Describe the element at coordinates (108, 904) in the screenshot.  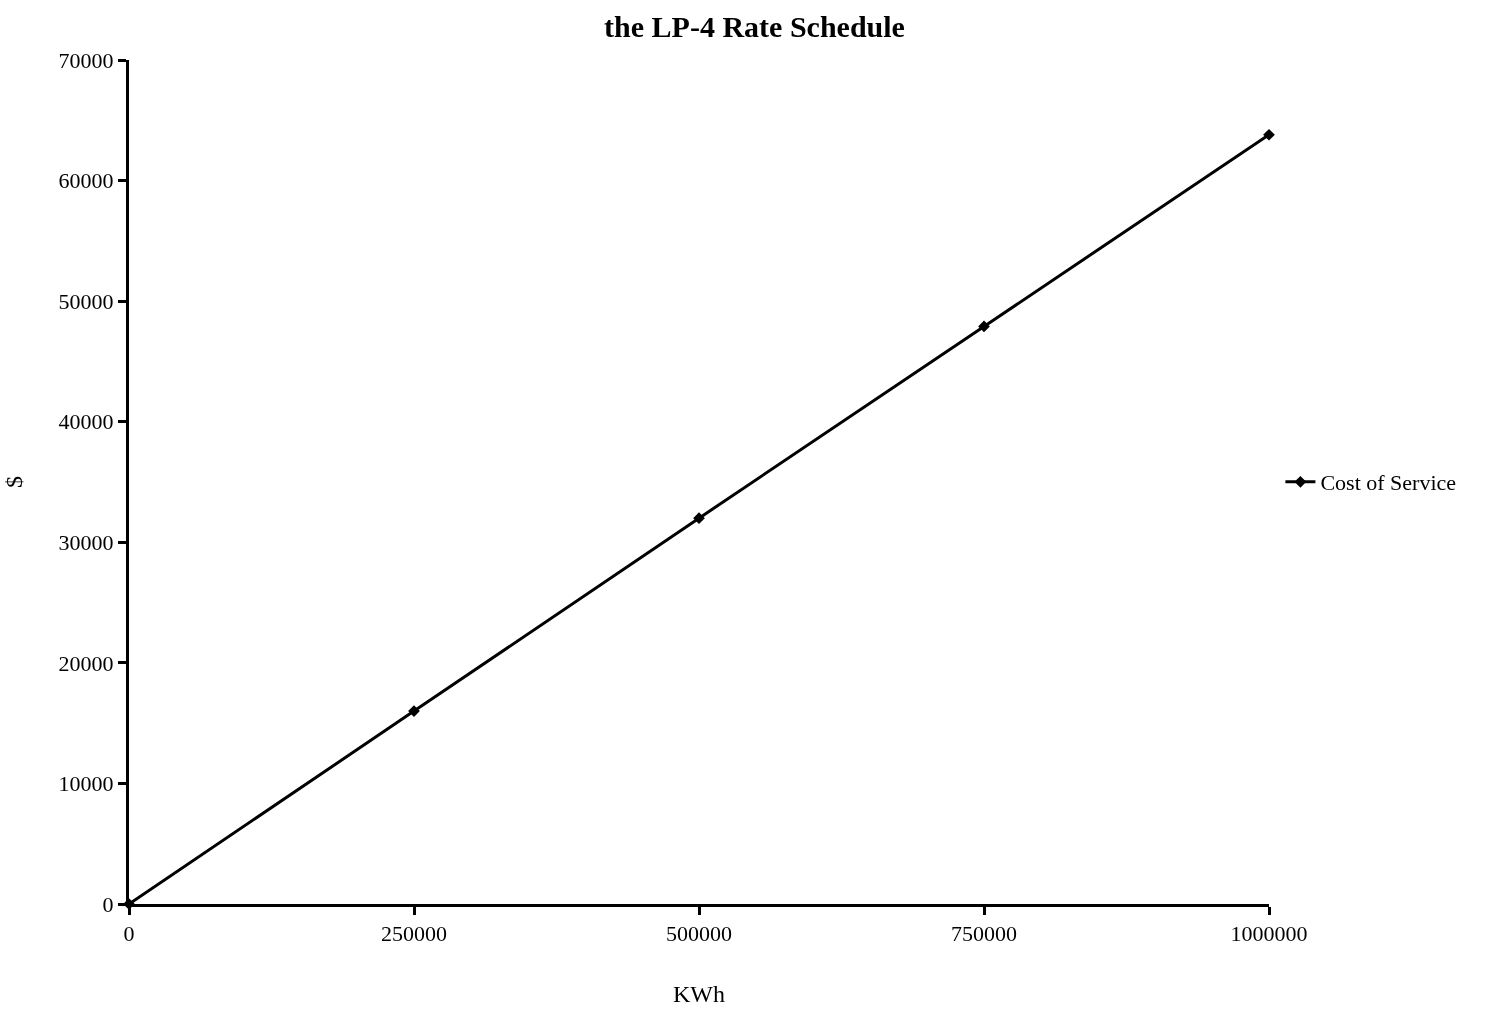
I see `y-tick-label: 0` at that location.